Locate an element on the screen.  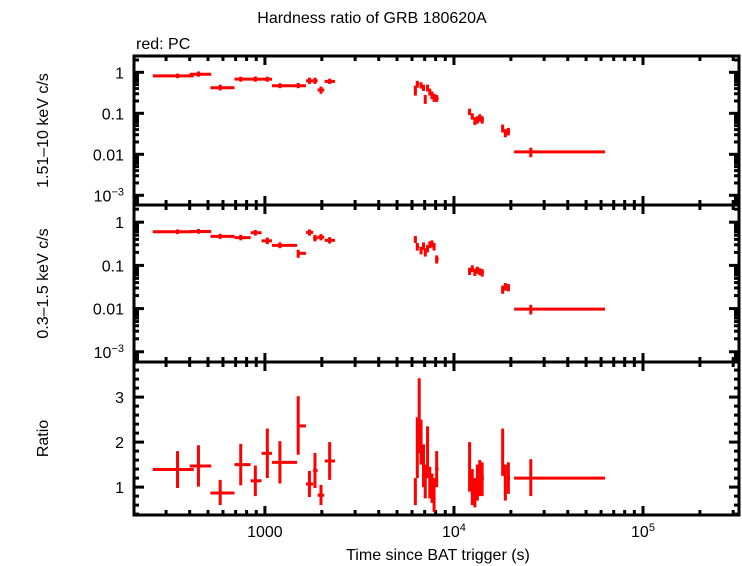
y-tick-label: 0.1 is located at coordinates (113, 114).